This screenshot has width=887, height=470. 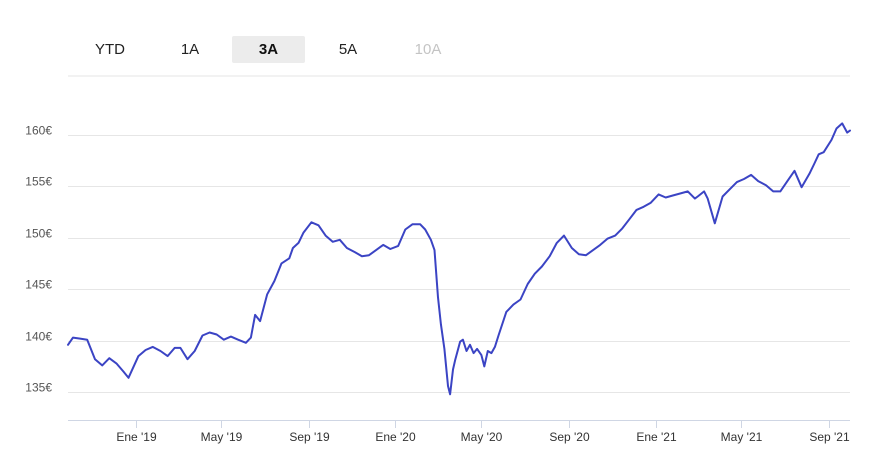 I want to click on y-tick-label: 150€, so click(x=38, y=234).